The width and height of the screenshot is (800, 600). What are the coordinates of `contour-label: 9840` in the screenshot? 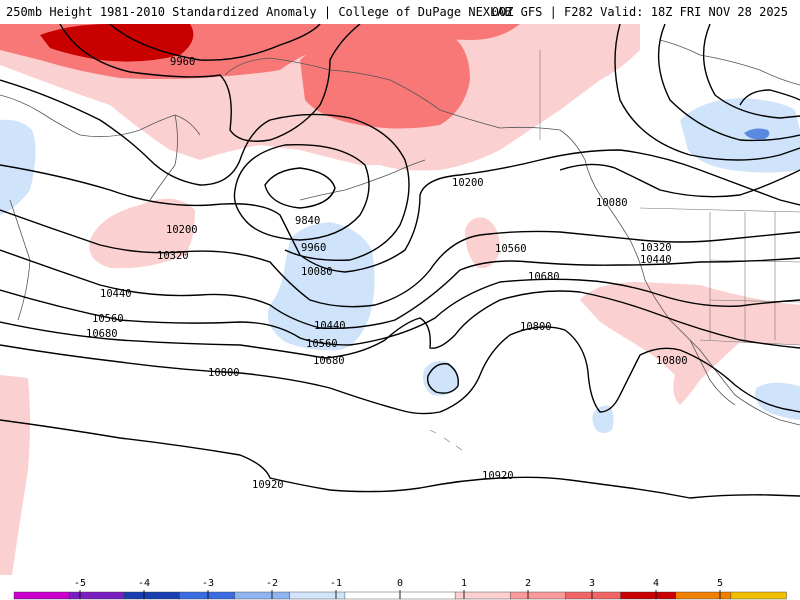 It's located at (307, 221).